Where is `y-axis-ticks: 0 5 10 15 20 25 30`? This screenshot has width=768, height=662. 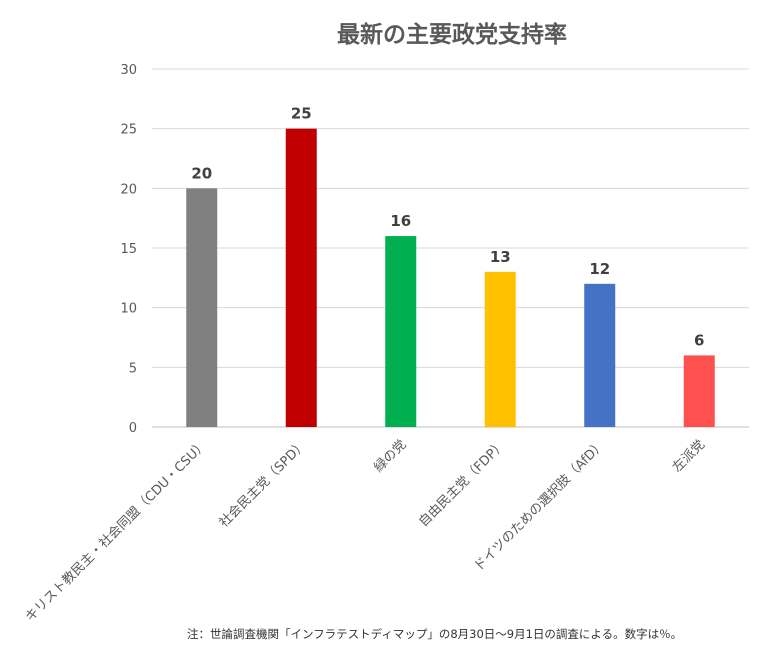
y-axis-ticks: 0 5 10 15 20 25 30 is located at coordinates (128, 249).